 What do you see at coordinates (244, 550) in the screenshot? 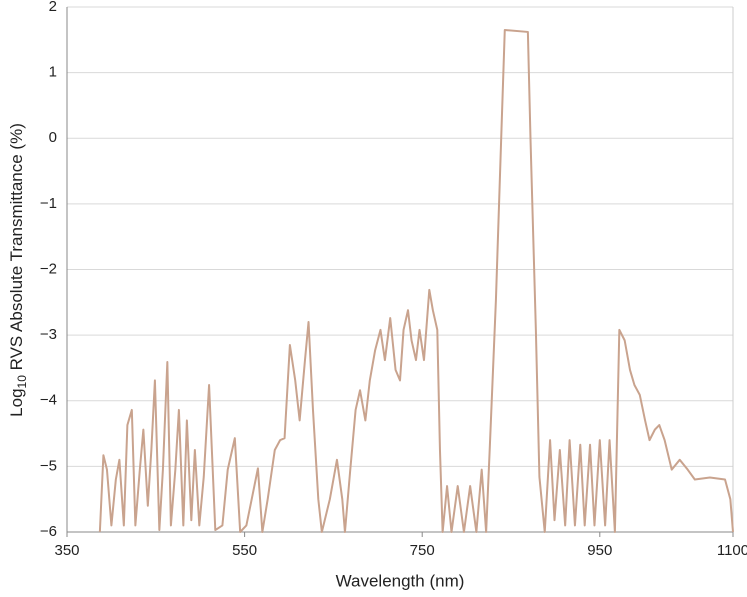
I see `x-tick-label: 550` at bounding box center [244, 550].